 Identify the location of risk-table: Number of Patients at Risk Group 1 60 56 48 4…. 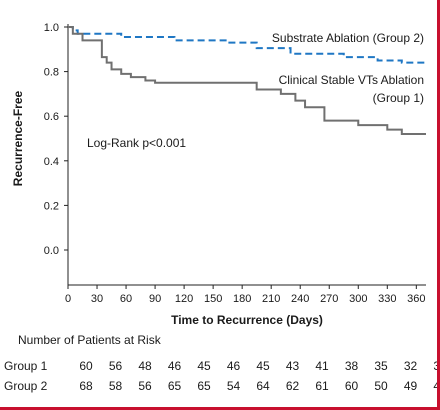
(220, 363).